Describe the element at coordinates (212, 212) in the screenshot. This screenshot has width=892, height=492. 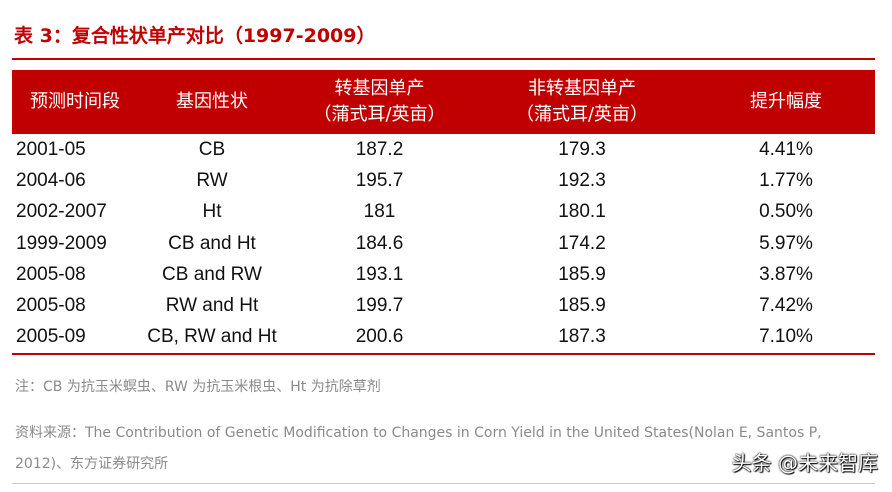
I see `cell-trait: Ht` at that location.